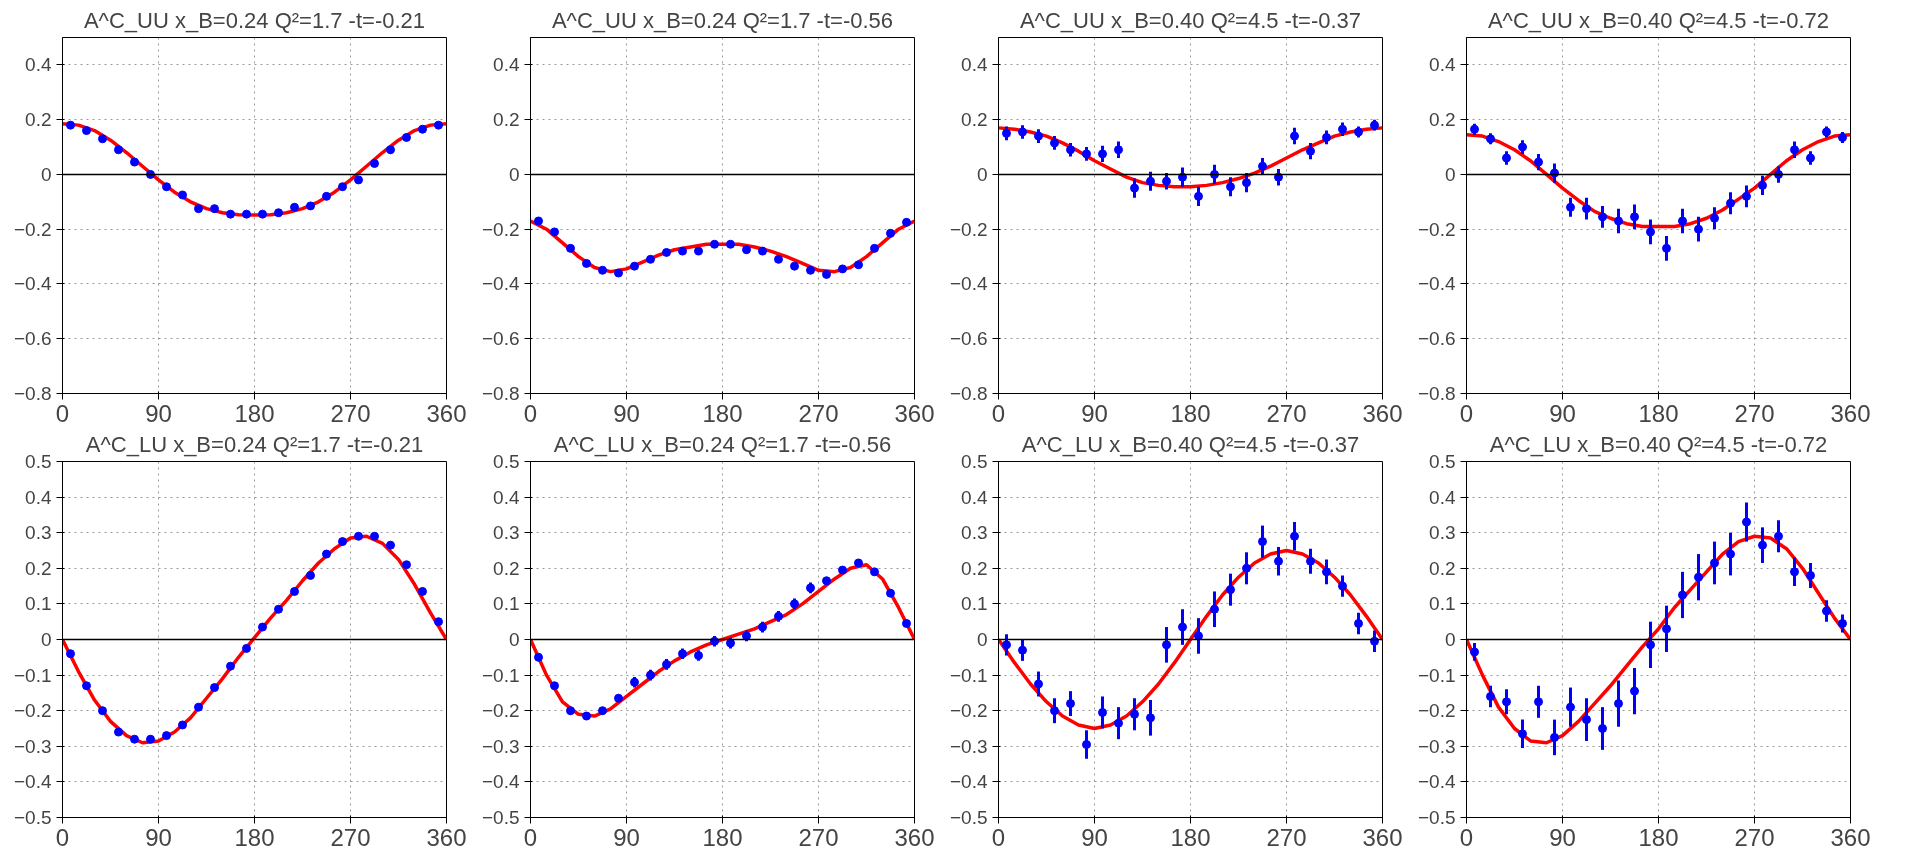 Image resolution: width=1907 pixels, height=862 pixels. What do you see at coordinates (1190, 20) in the screenshot?
I see `chart-title: A^C_UU x_B=0.40 Q²=4.5 -t=-0.37` at bounding box center [1190, 20].